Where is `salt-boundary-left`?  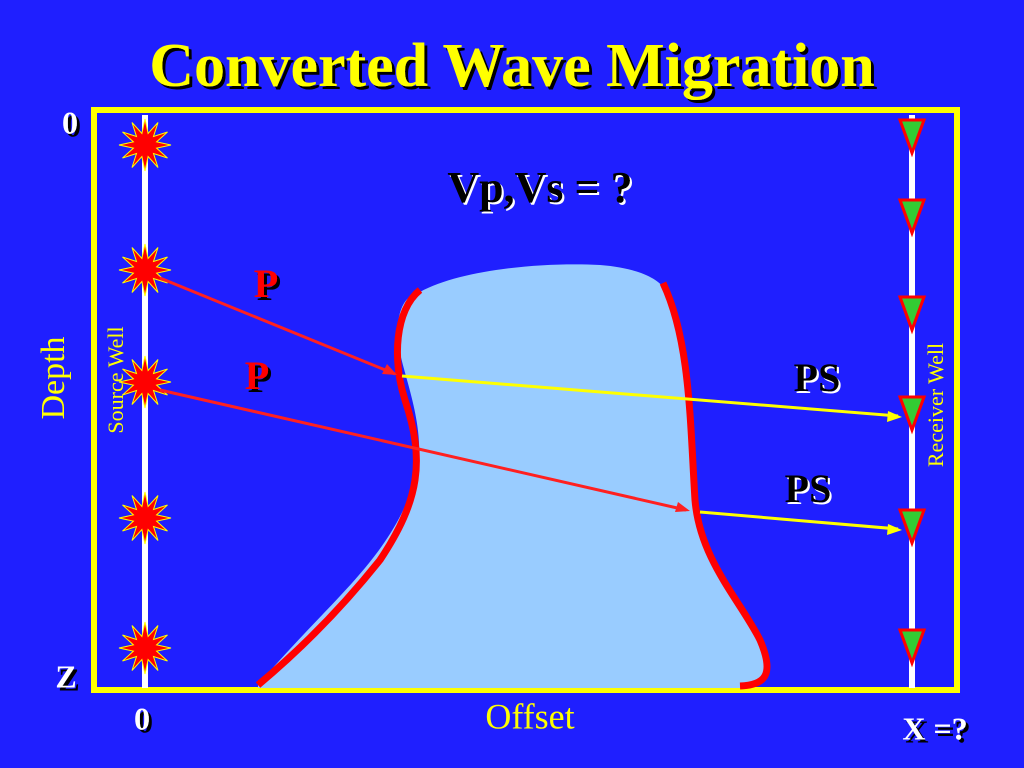 salt-boundary-left is located at coordinates (339, 487).